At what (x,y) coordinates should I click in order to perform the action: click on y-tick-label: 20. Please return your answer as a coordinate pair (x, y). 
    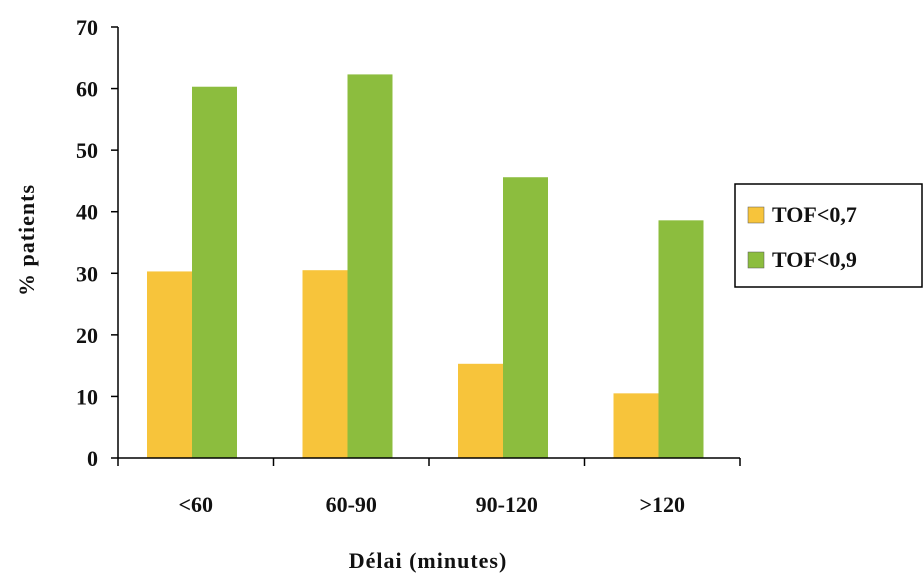
    Looking at the image, I should click on (87, 335).